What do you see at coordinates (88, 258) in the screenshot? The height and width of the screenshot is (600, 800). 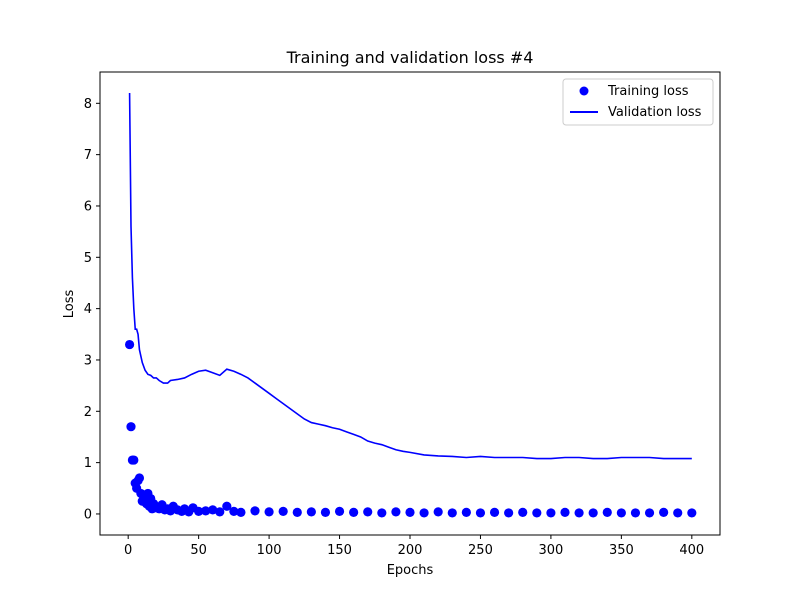 I see `y-tick-label: 5` at bounding box center [88, 258].